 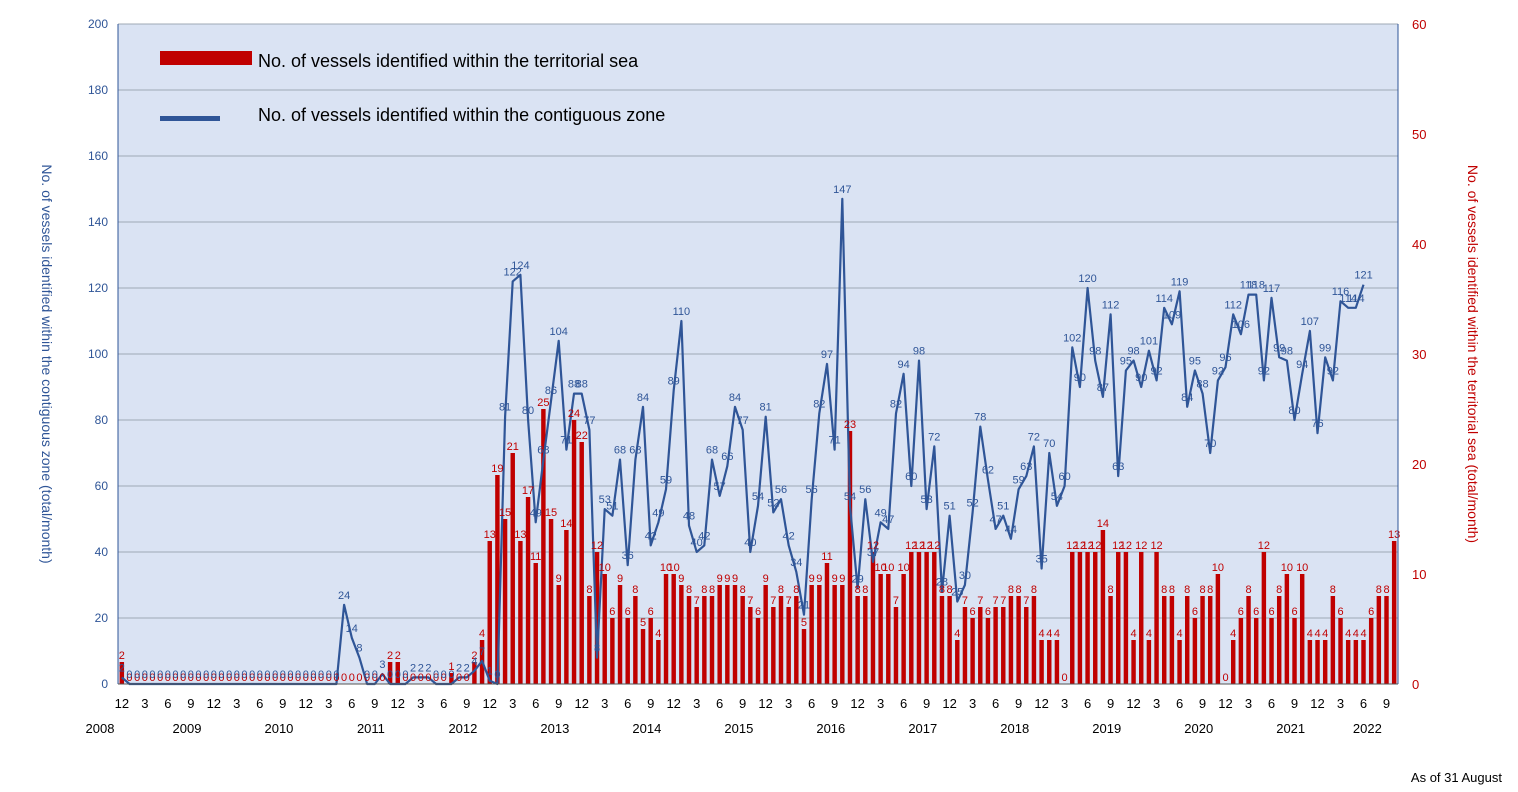 I want to click on line-data-label: 86, so click(x=551, y=391).